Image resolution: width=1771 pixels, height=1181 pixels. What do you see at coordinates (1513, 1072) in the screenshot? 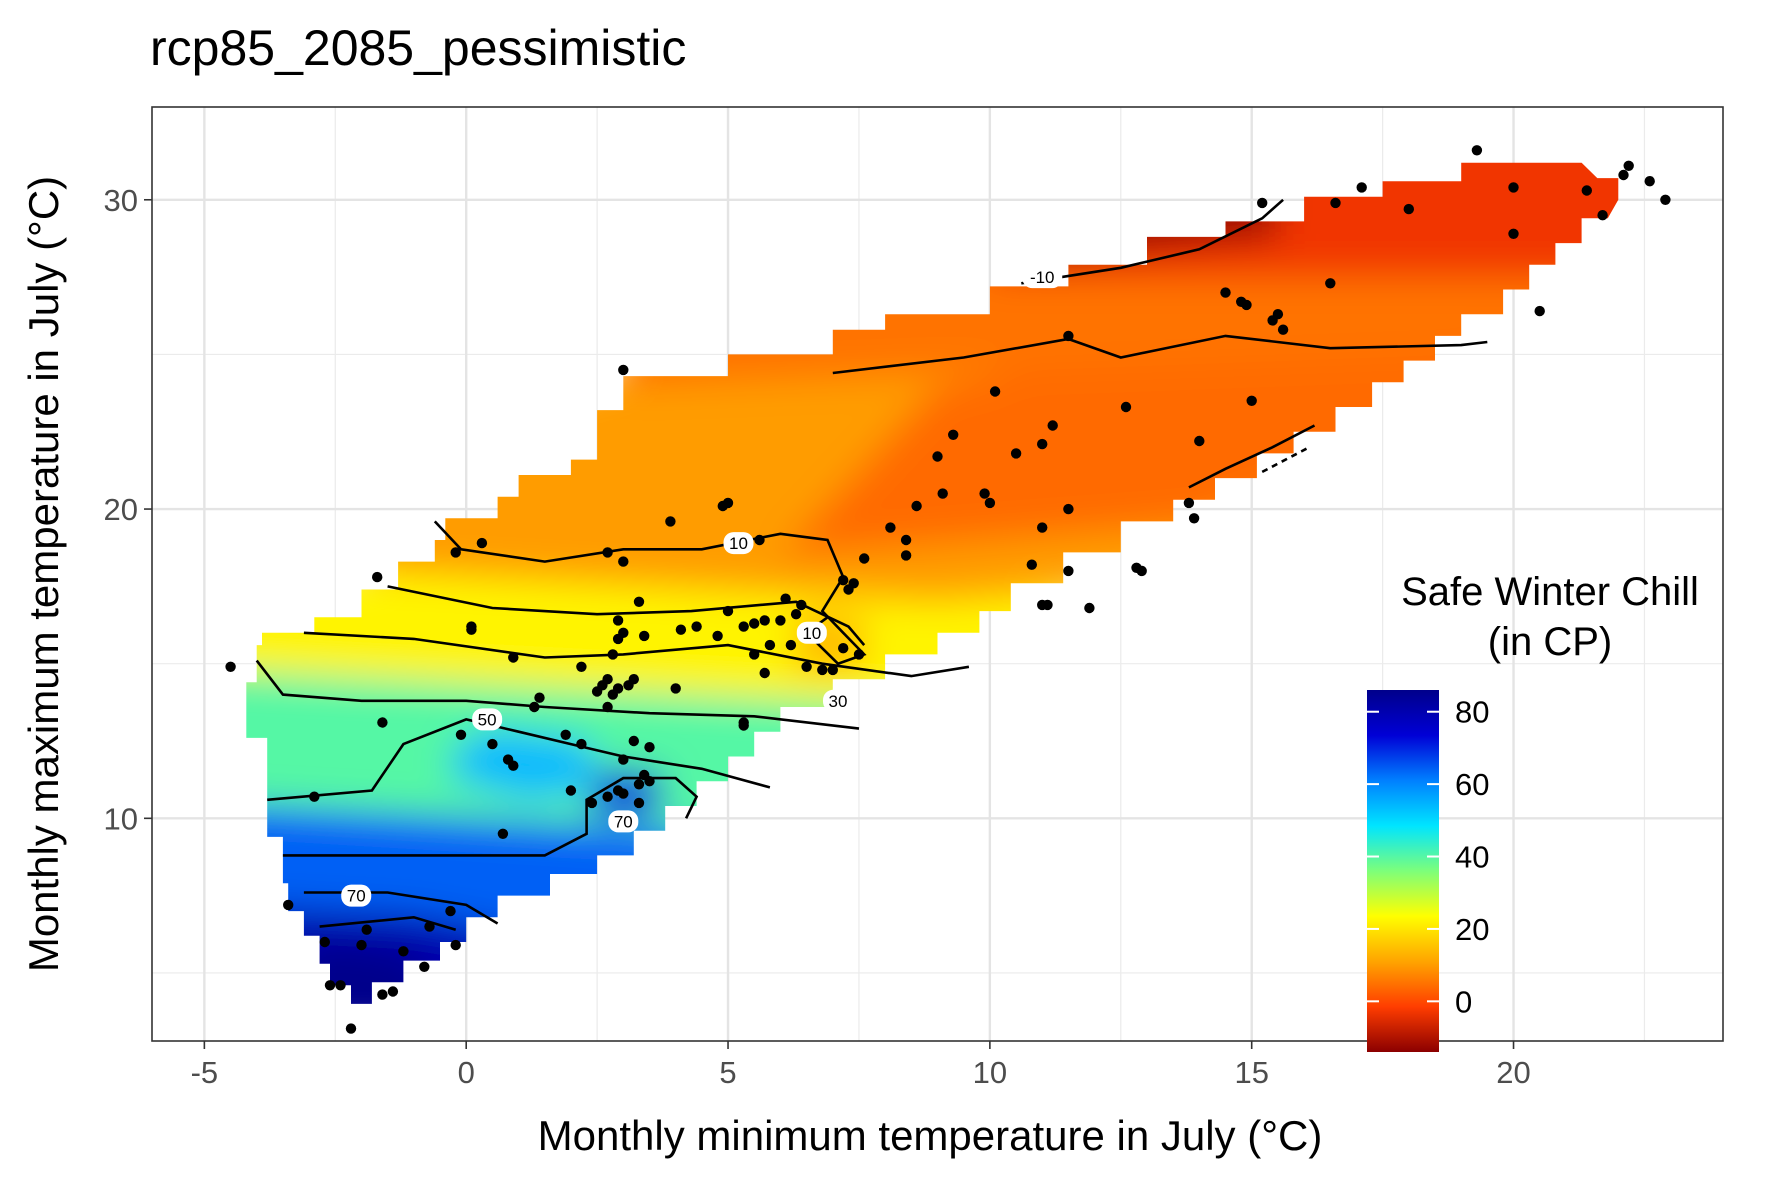
I see `x-tick-label: 20` at bounding box center [1513, 1072].